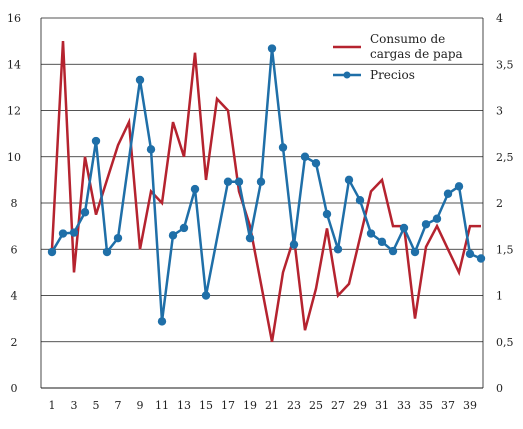  Describe the element at coordinates (404, 405) in the screenshot. I see `x-tick-label: 33` at that location.